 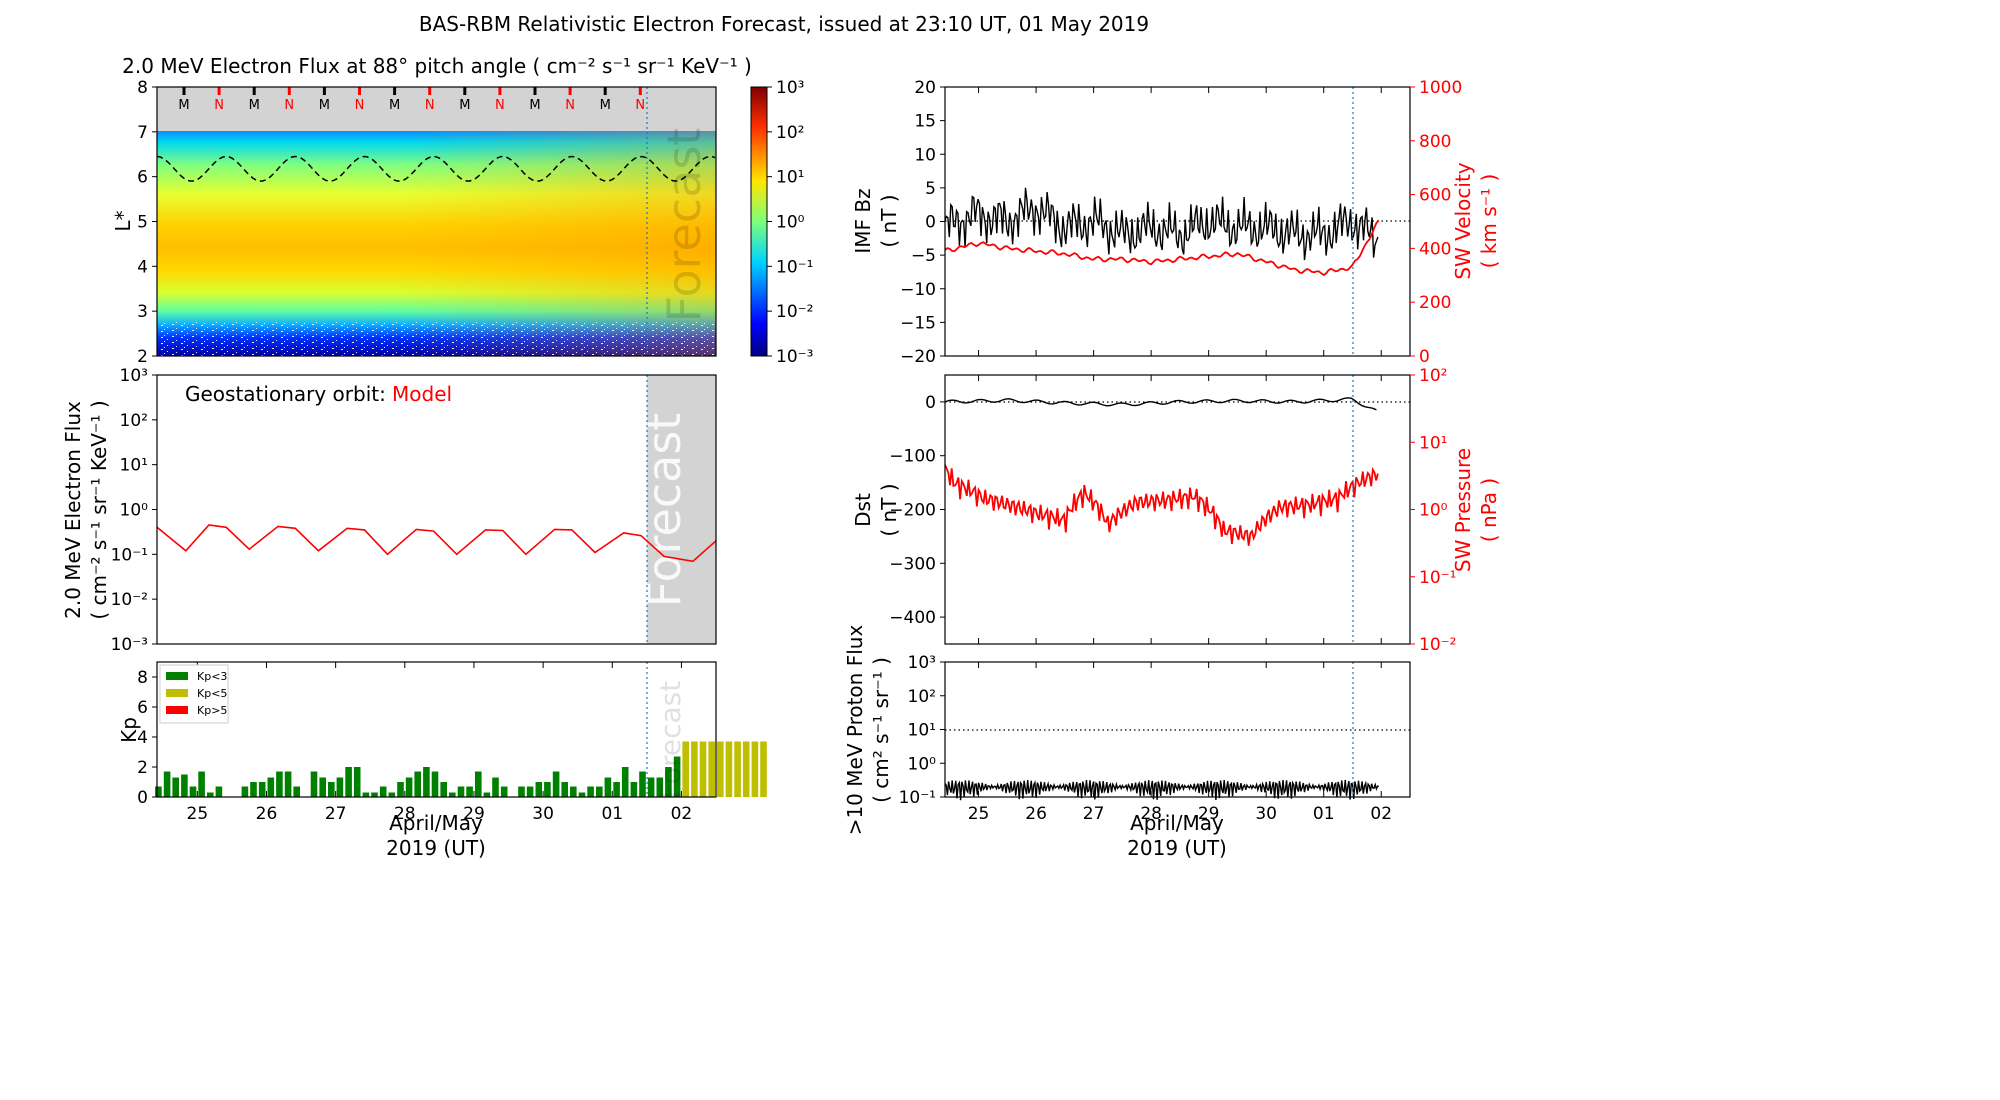 I want to click on proton-ylabel-line1: >10 MeV Proton Flux, so click(x=855, y=730).